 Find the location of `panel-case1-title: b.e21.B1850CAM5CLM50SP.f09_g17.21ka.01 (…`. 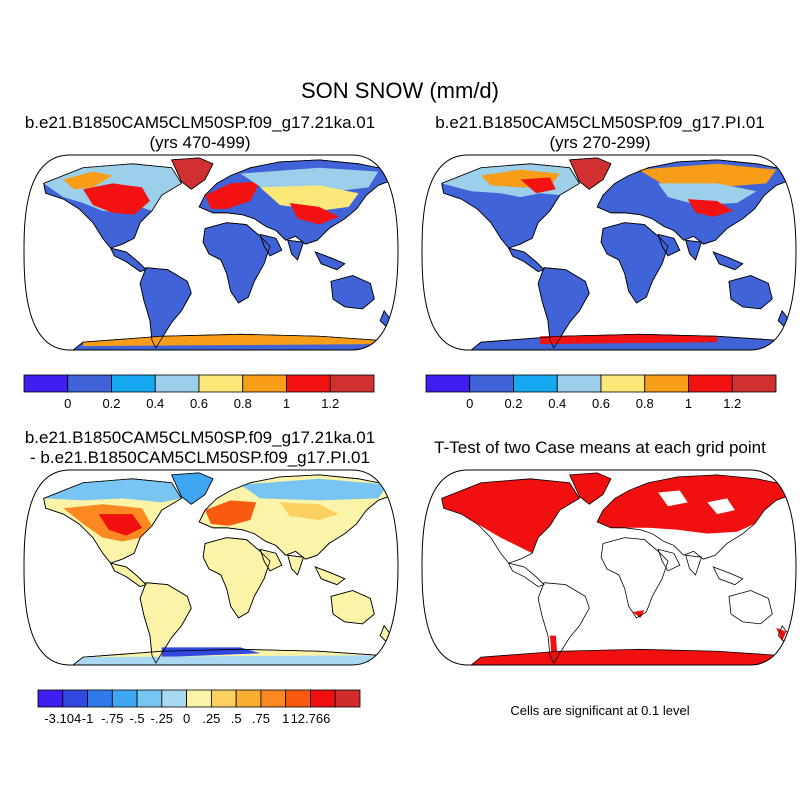

panel-case1-title: b.e21.B1850CAM5CLM50SP.f09_g17.21ka.01 (… is located at coordinates (200, 133).